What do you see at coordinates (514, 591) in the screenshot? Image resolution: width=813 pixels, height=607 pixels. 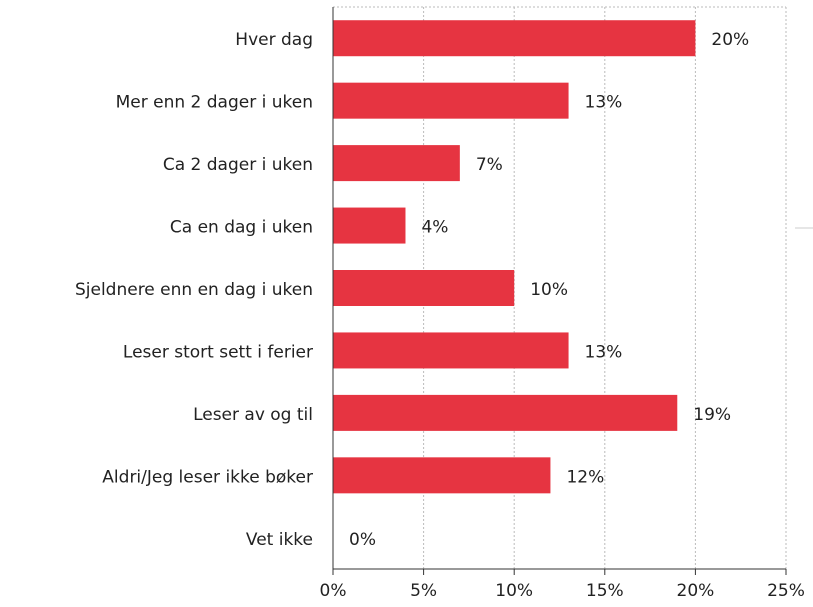 I see `x-tick-label: 10%` at bounding box center [514, 591].